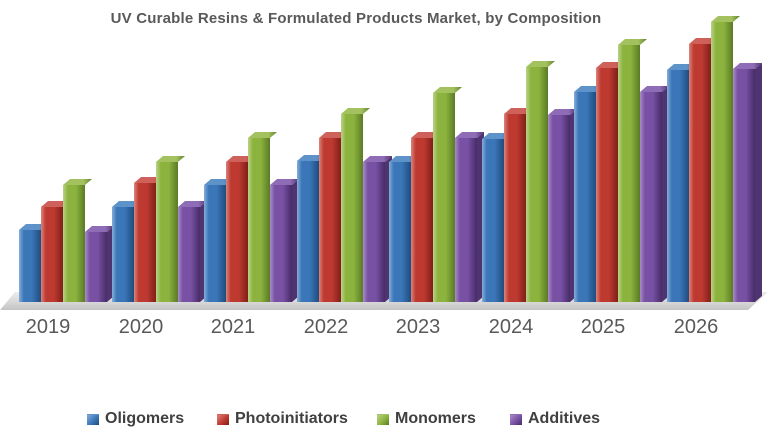 This screenshot has height=440, width=780. I want to click on x-axis-label-2023: 2023, so click(418, 327).